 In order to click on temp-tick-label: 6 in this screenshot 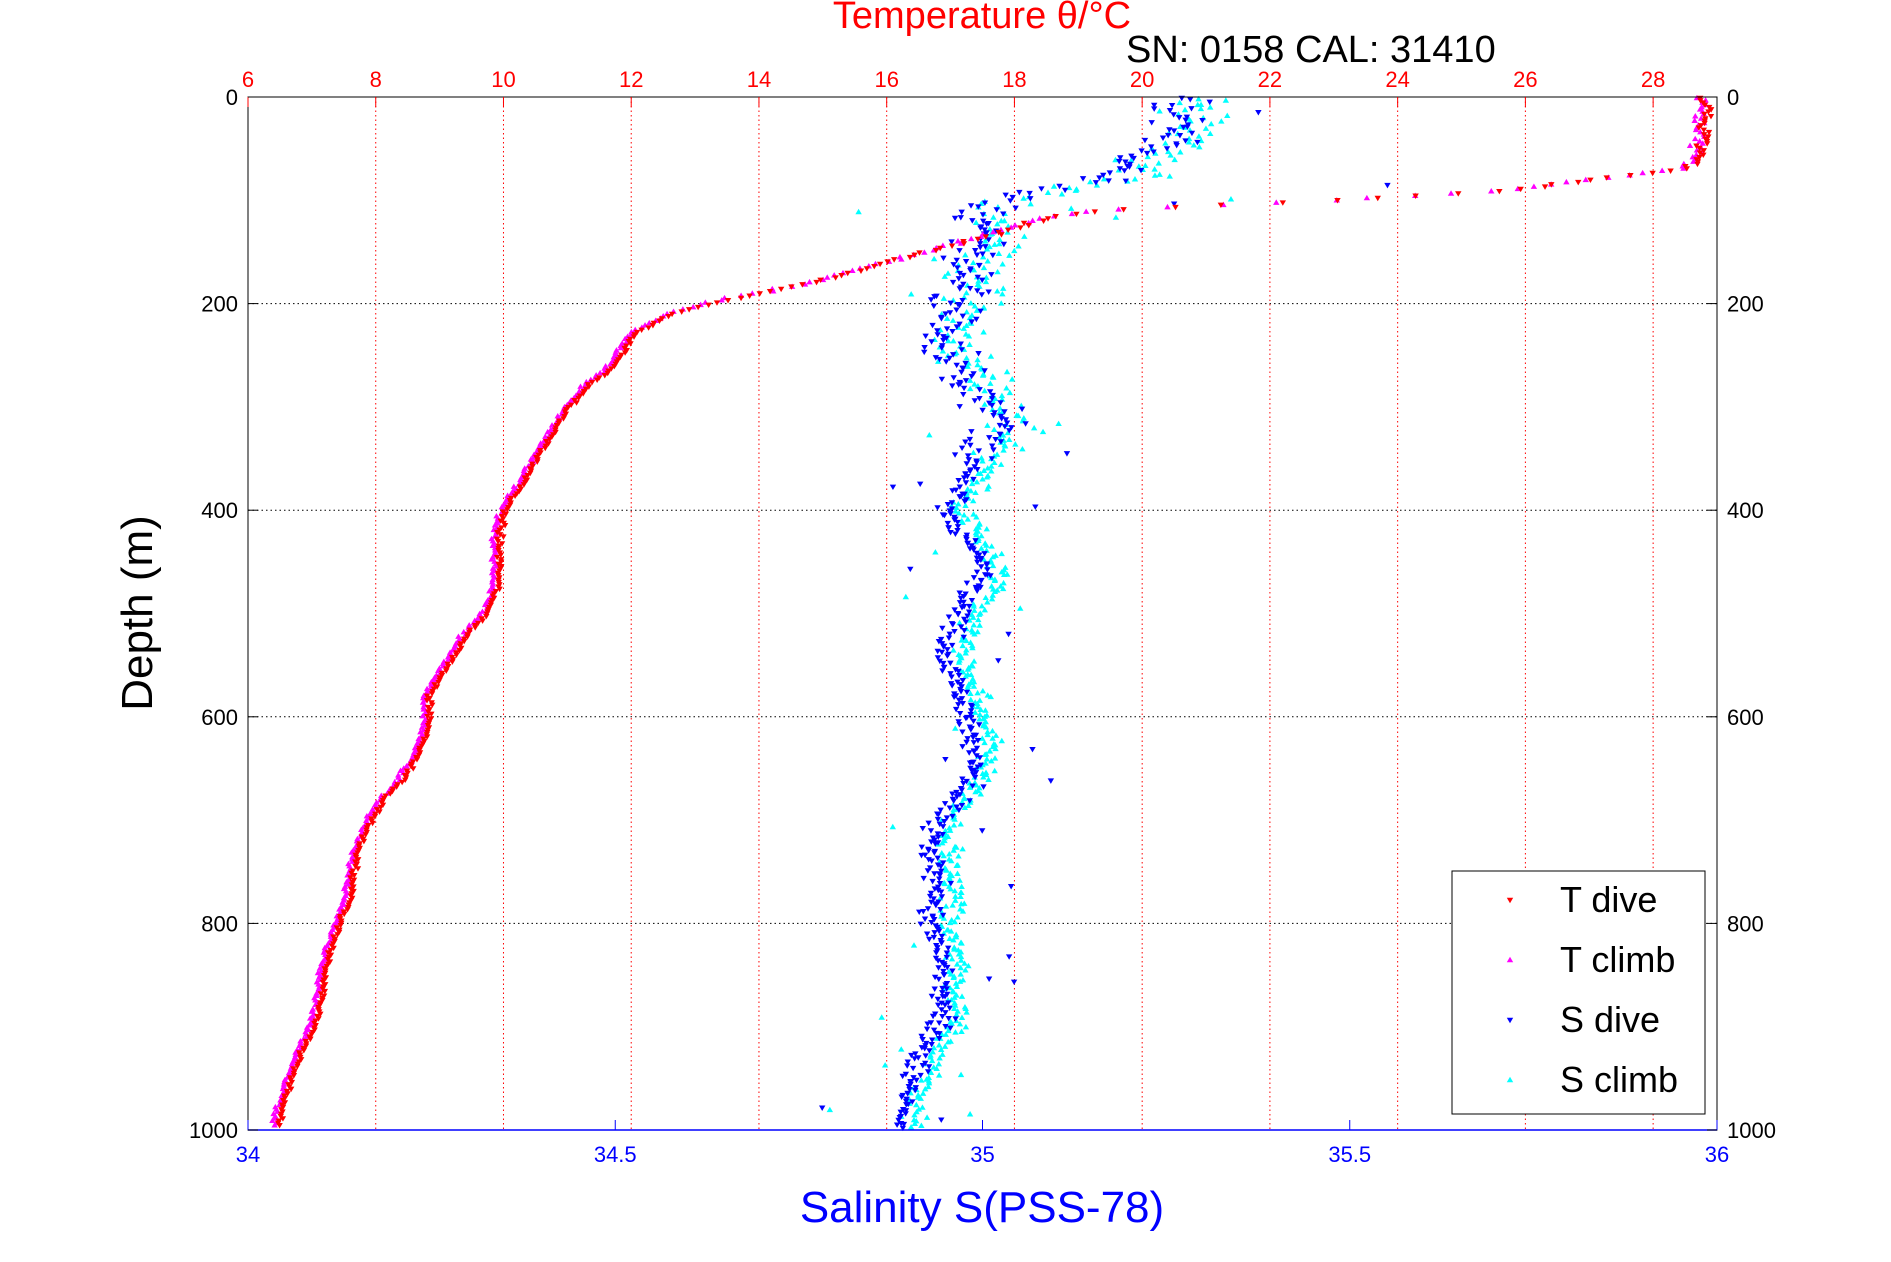, I will do `click(248, 79)`.